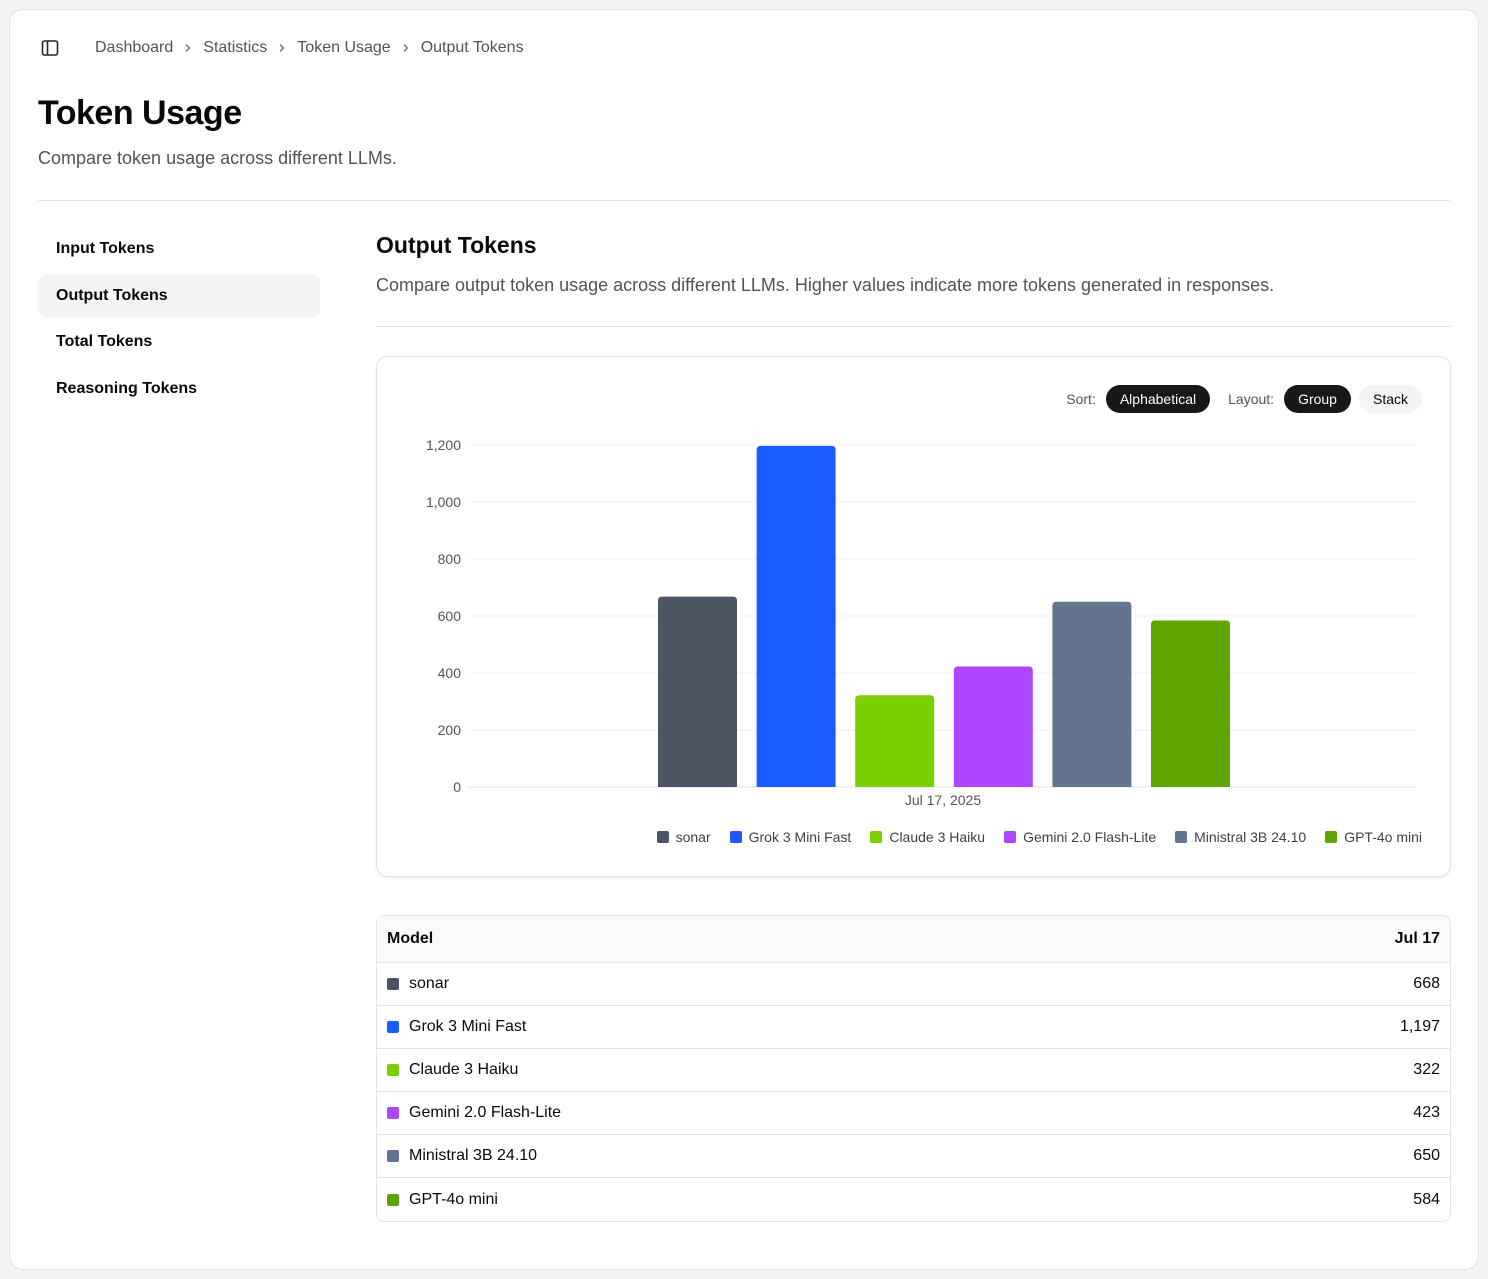  I want to click on legend-label: Grok 3 Mini Fast, so click(800, 837).